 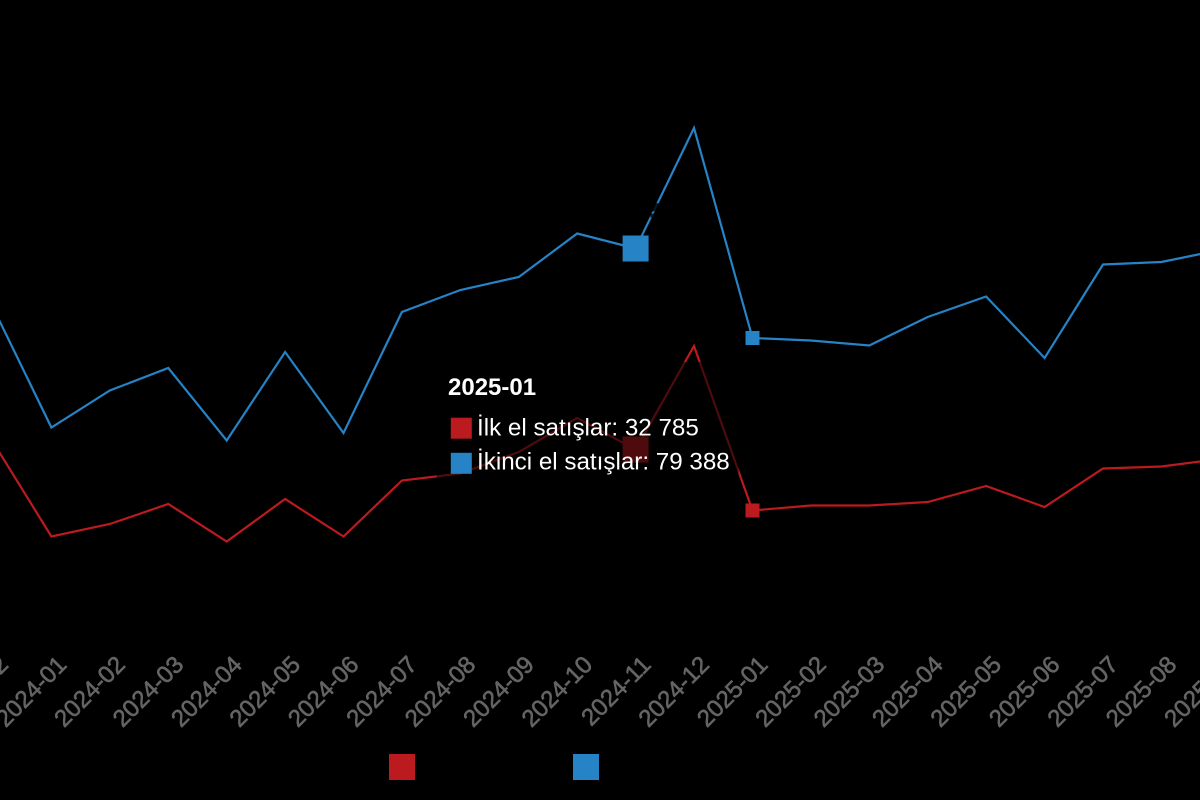 I want to click on svg-text: İkinci el satışlar: 79 388, so click(x=603, y=462).